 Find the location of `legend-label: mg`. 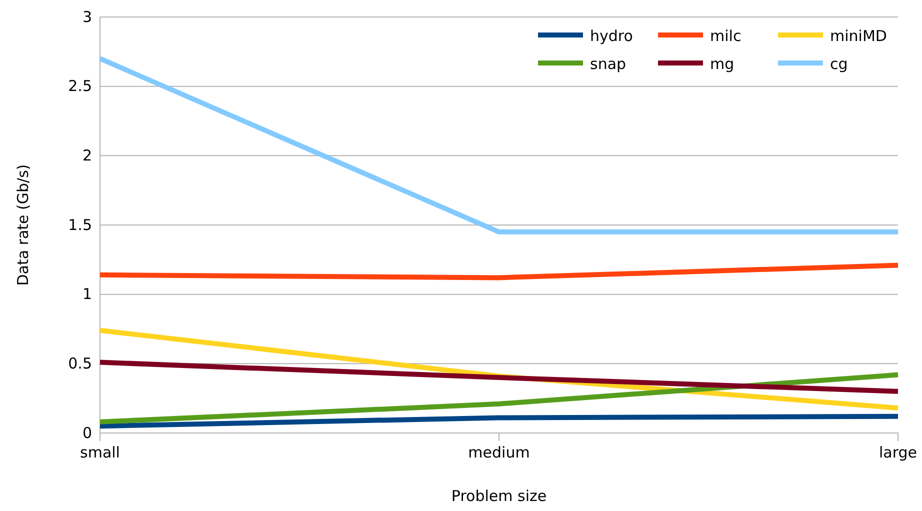

legend-label: mg is located at coordinates (722, 64).